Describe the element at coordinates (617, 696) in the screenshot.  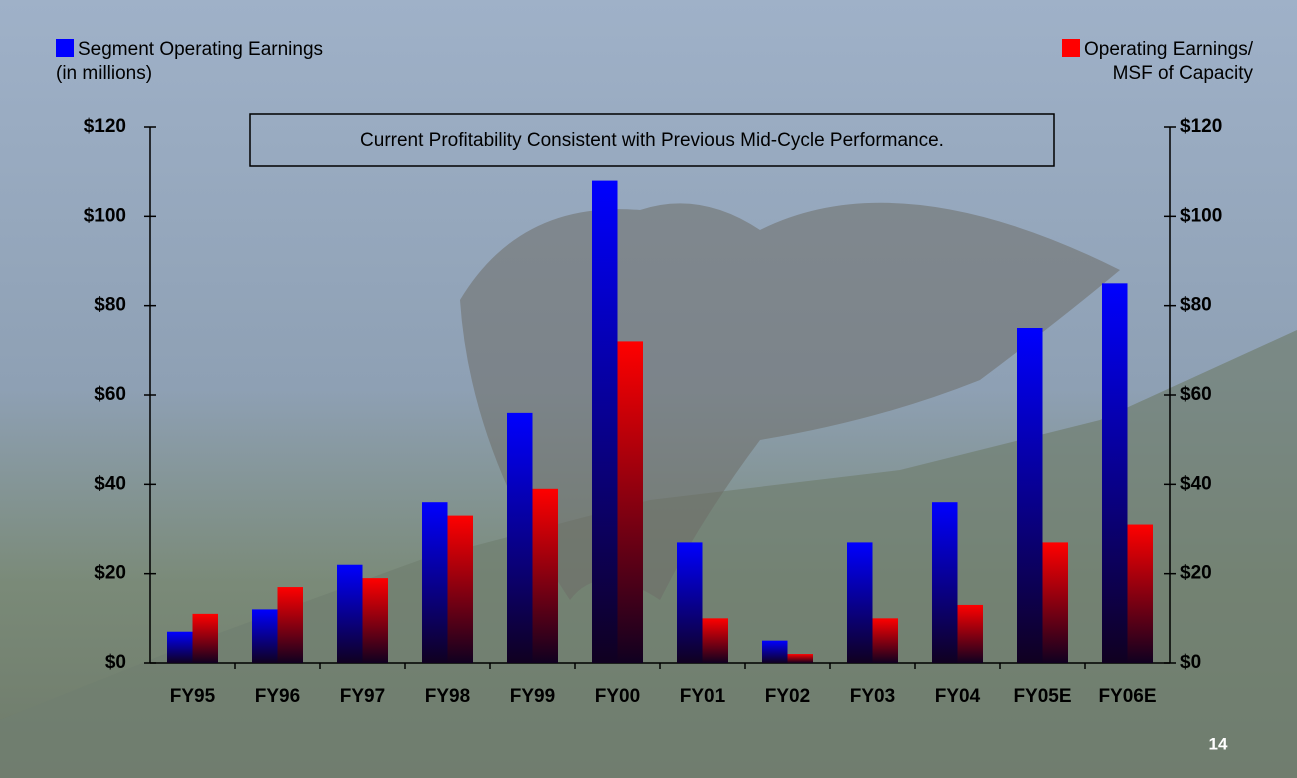
I see `x-tick-label: FY00` at that location.